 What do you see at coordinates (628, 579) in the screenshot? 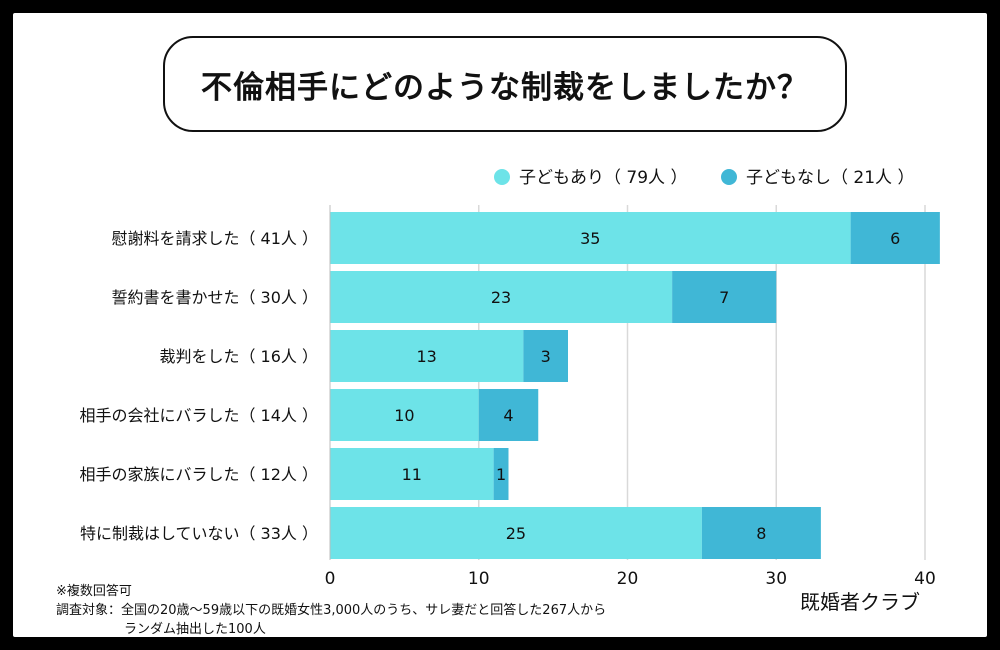
I see `x-tick-label: 20` at bounding box center [628, 579].